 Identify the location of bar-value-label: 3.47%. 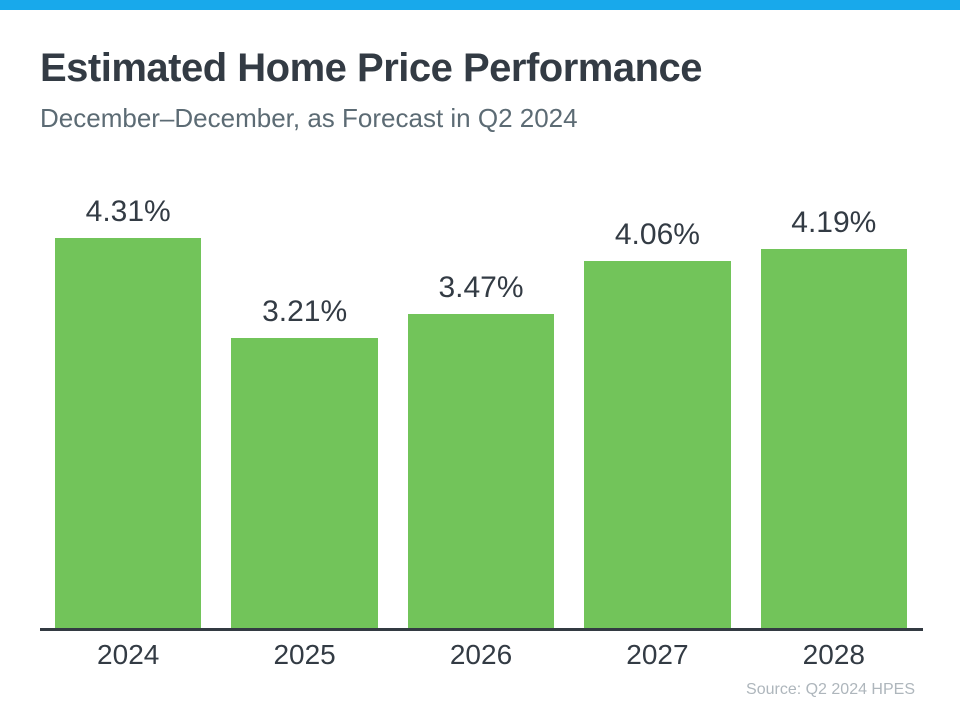
(481, 287).